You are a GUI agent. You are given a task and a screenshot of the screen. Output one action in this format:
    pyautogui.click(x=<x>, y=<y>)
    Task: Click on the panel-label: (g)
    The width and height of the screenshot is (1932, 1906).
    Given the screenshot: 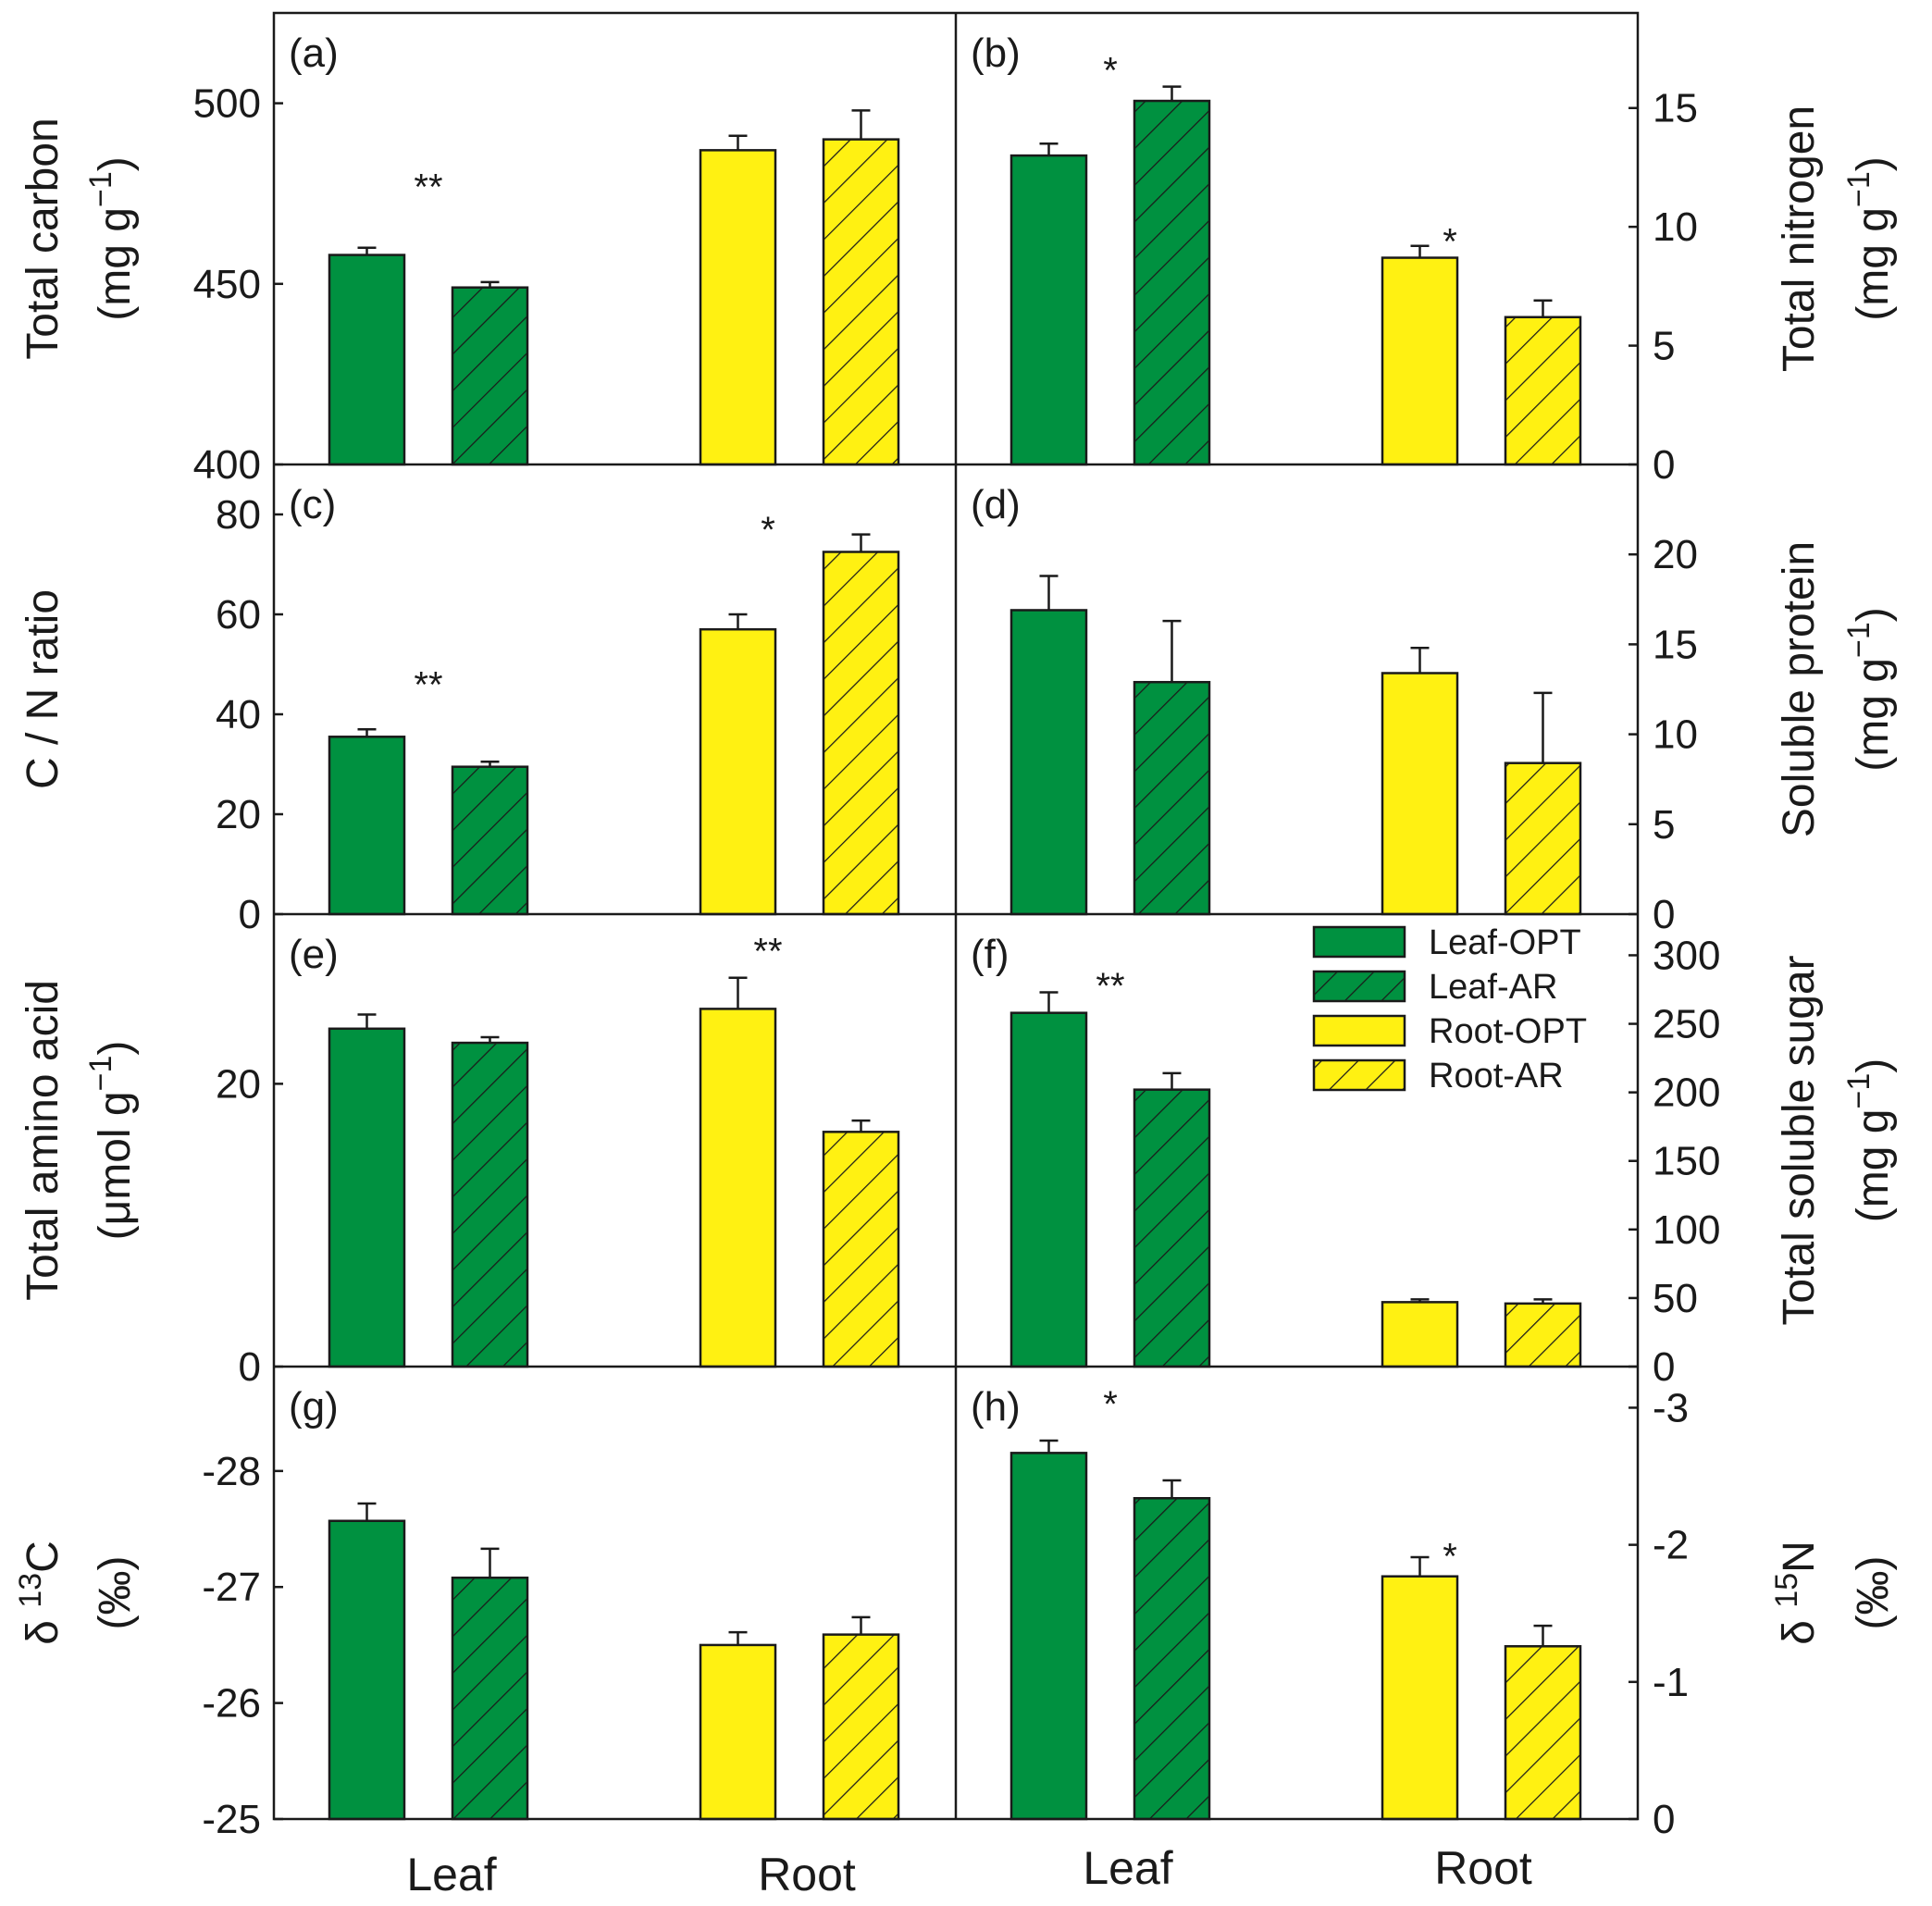 What is the action you would take?
    pyautogui.click(x=314, y=1407)
    